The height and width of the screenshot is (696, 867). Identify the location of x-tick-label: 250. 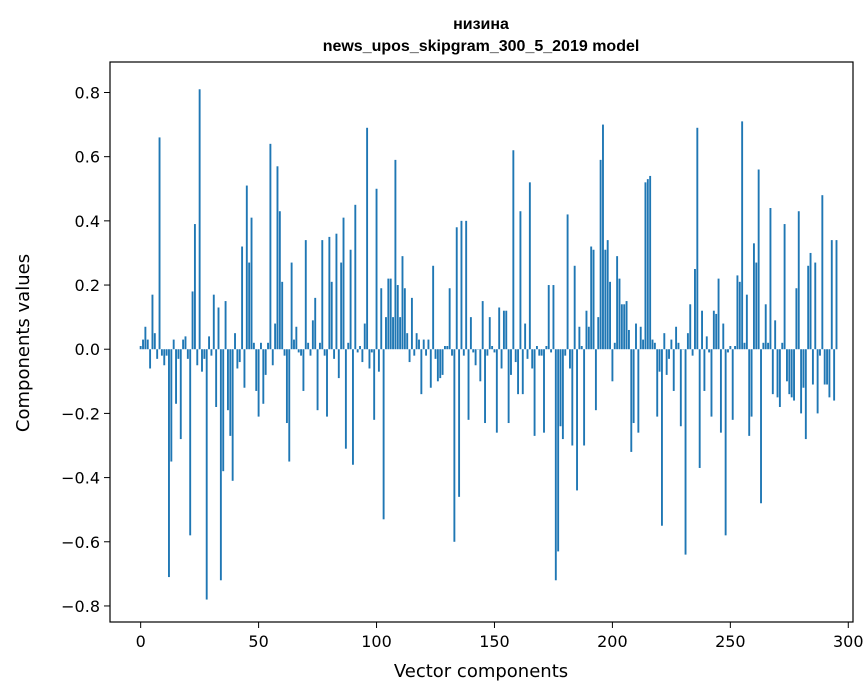
(730, 641).